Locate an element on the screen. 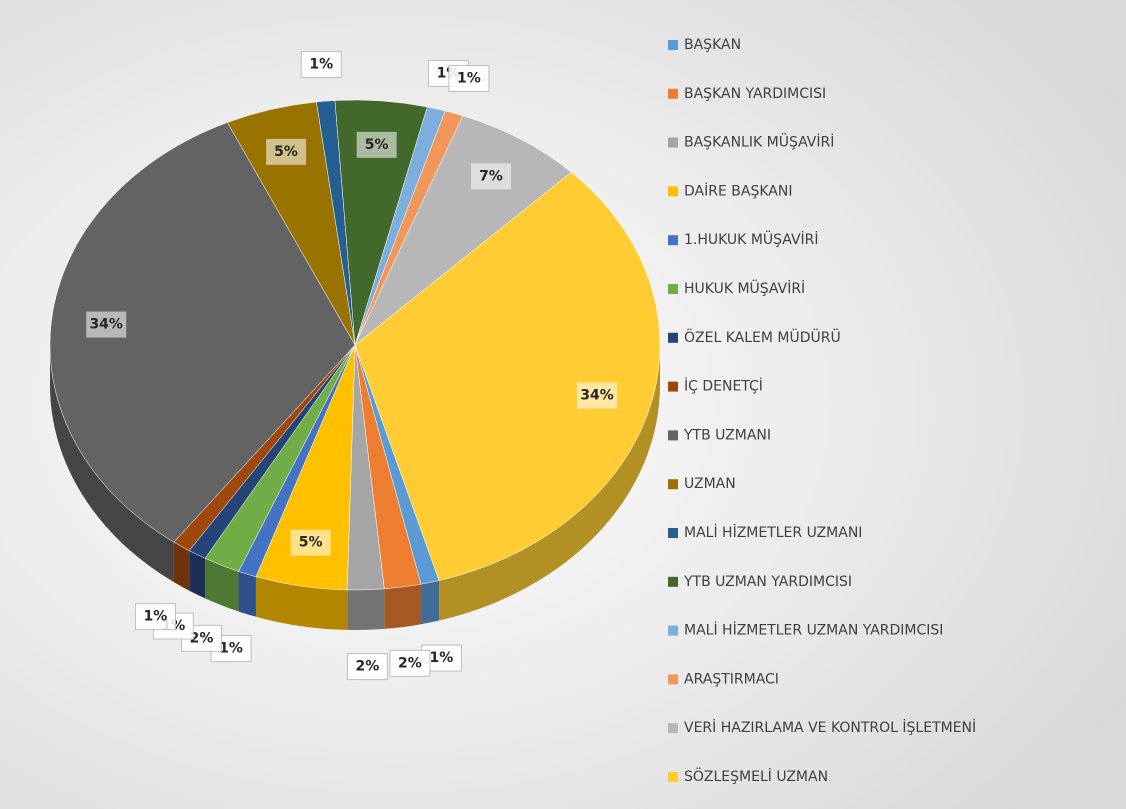 The image size is (1126, 809). legend-label: YTB UZMANI is located at coordinates (727, 435).